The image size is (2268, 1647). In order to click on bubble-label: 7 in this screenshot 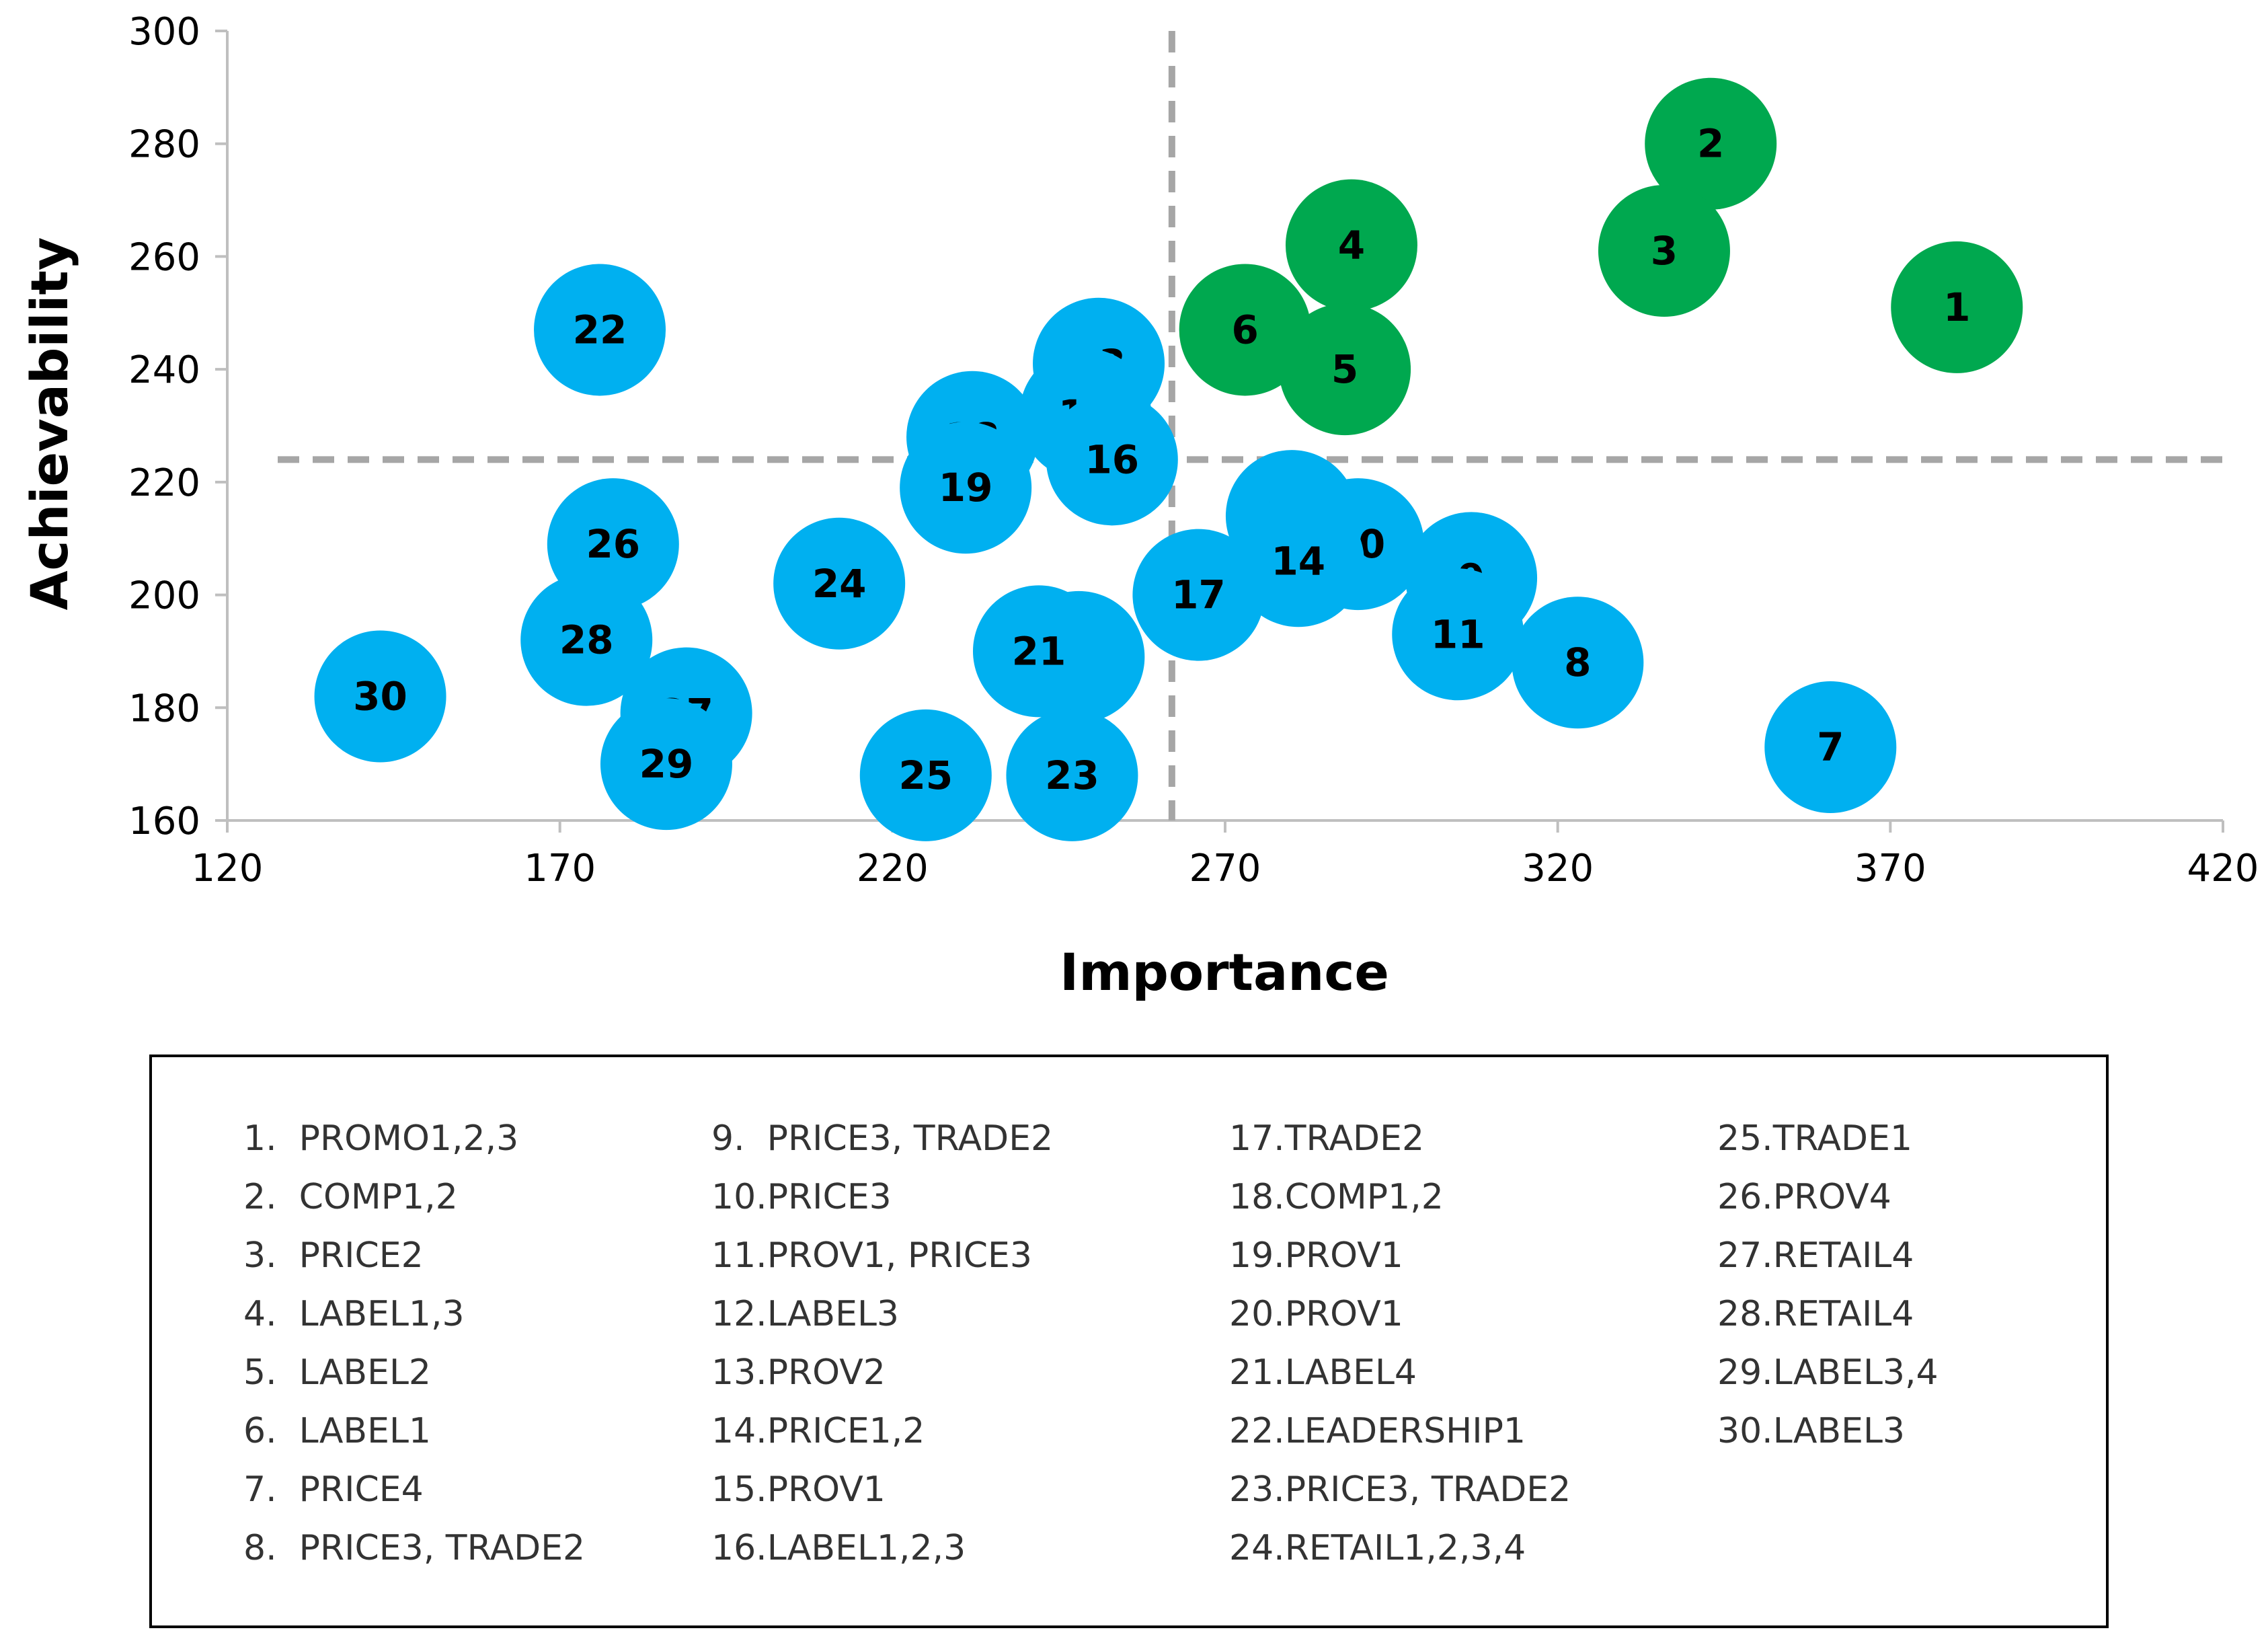, I will do `click(1831, 747)`.